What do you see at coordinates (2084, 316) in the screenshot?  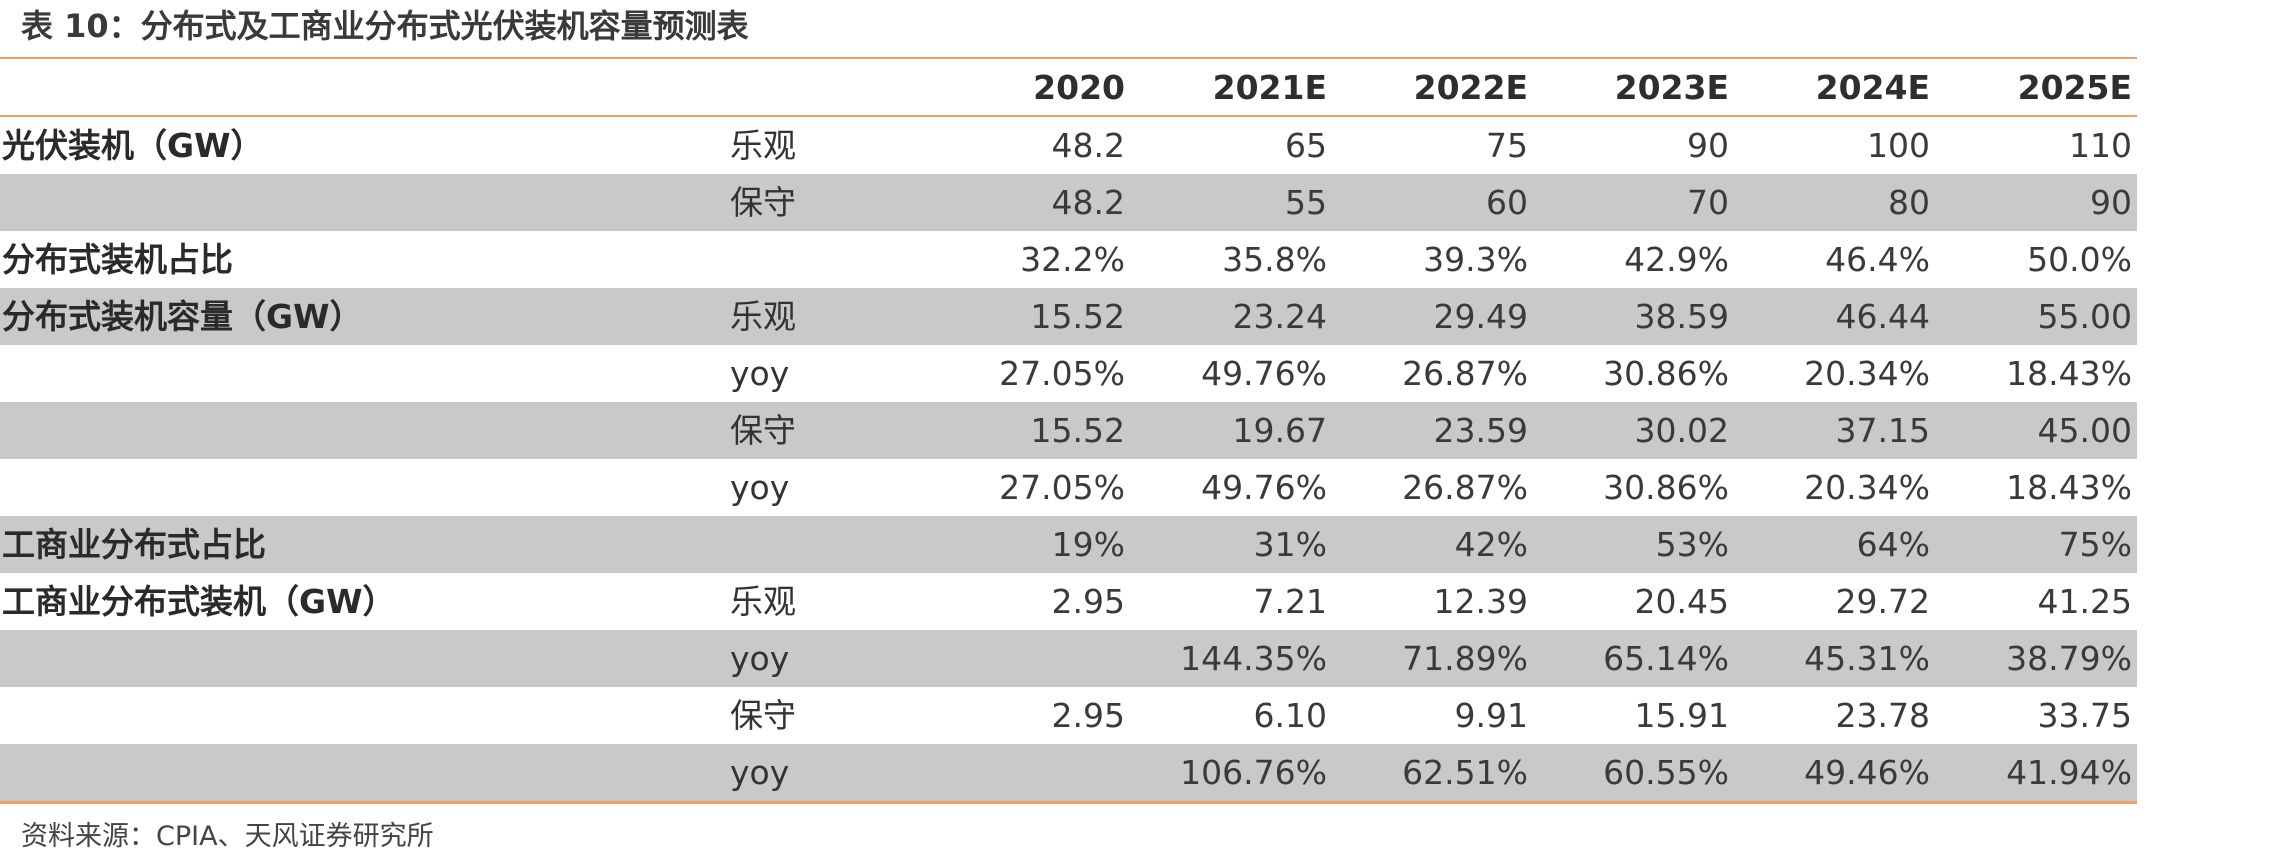 I see `value-cell: 55.00` at bounding box center [2084, 316].